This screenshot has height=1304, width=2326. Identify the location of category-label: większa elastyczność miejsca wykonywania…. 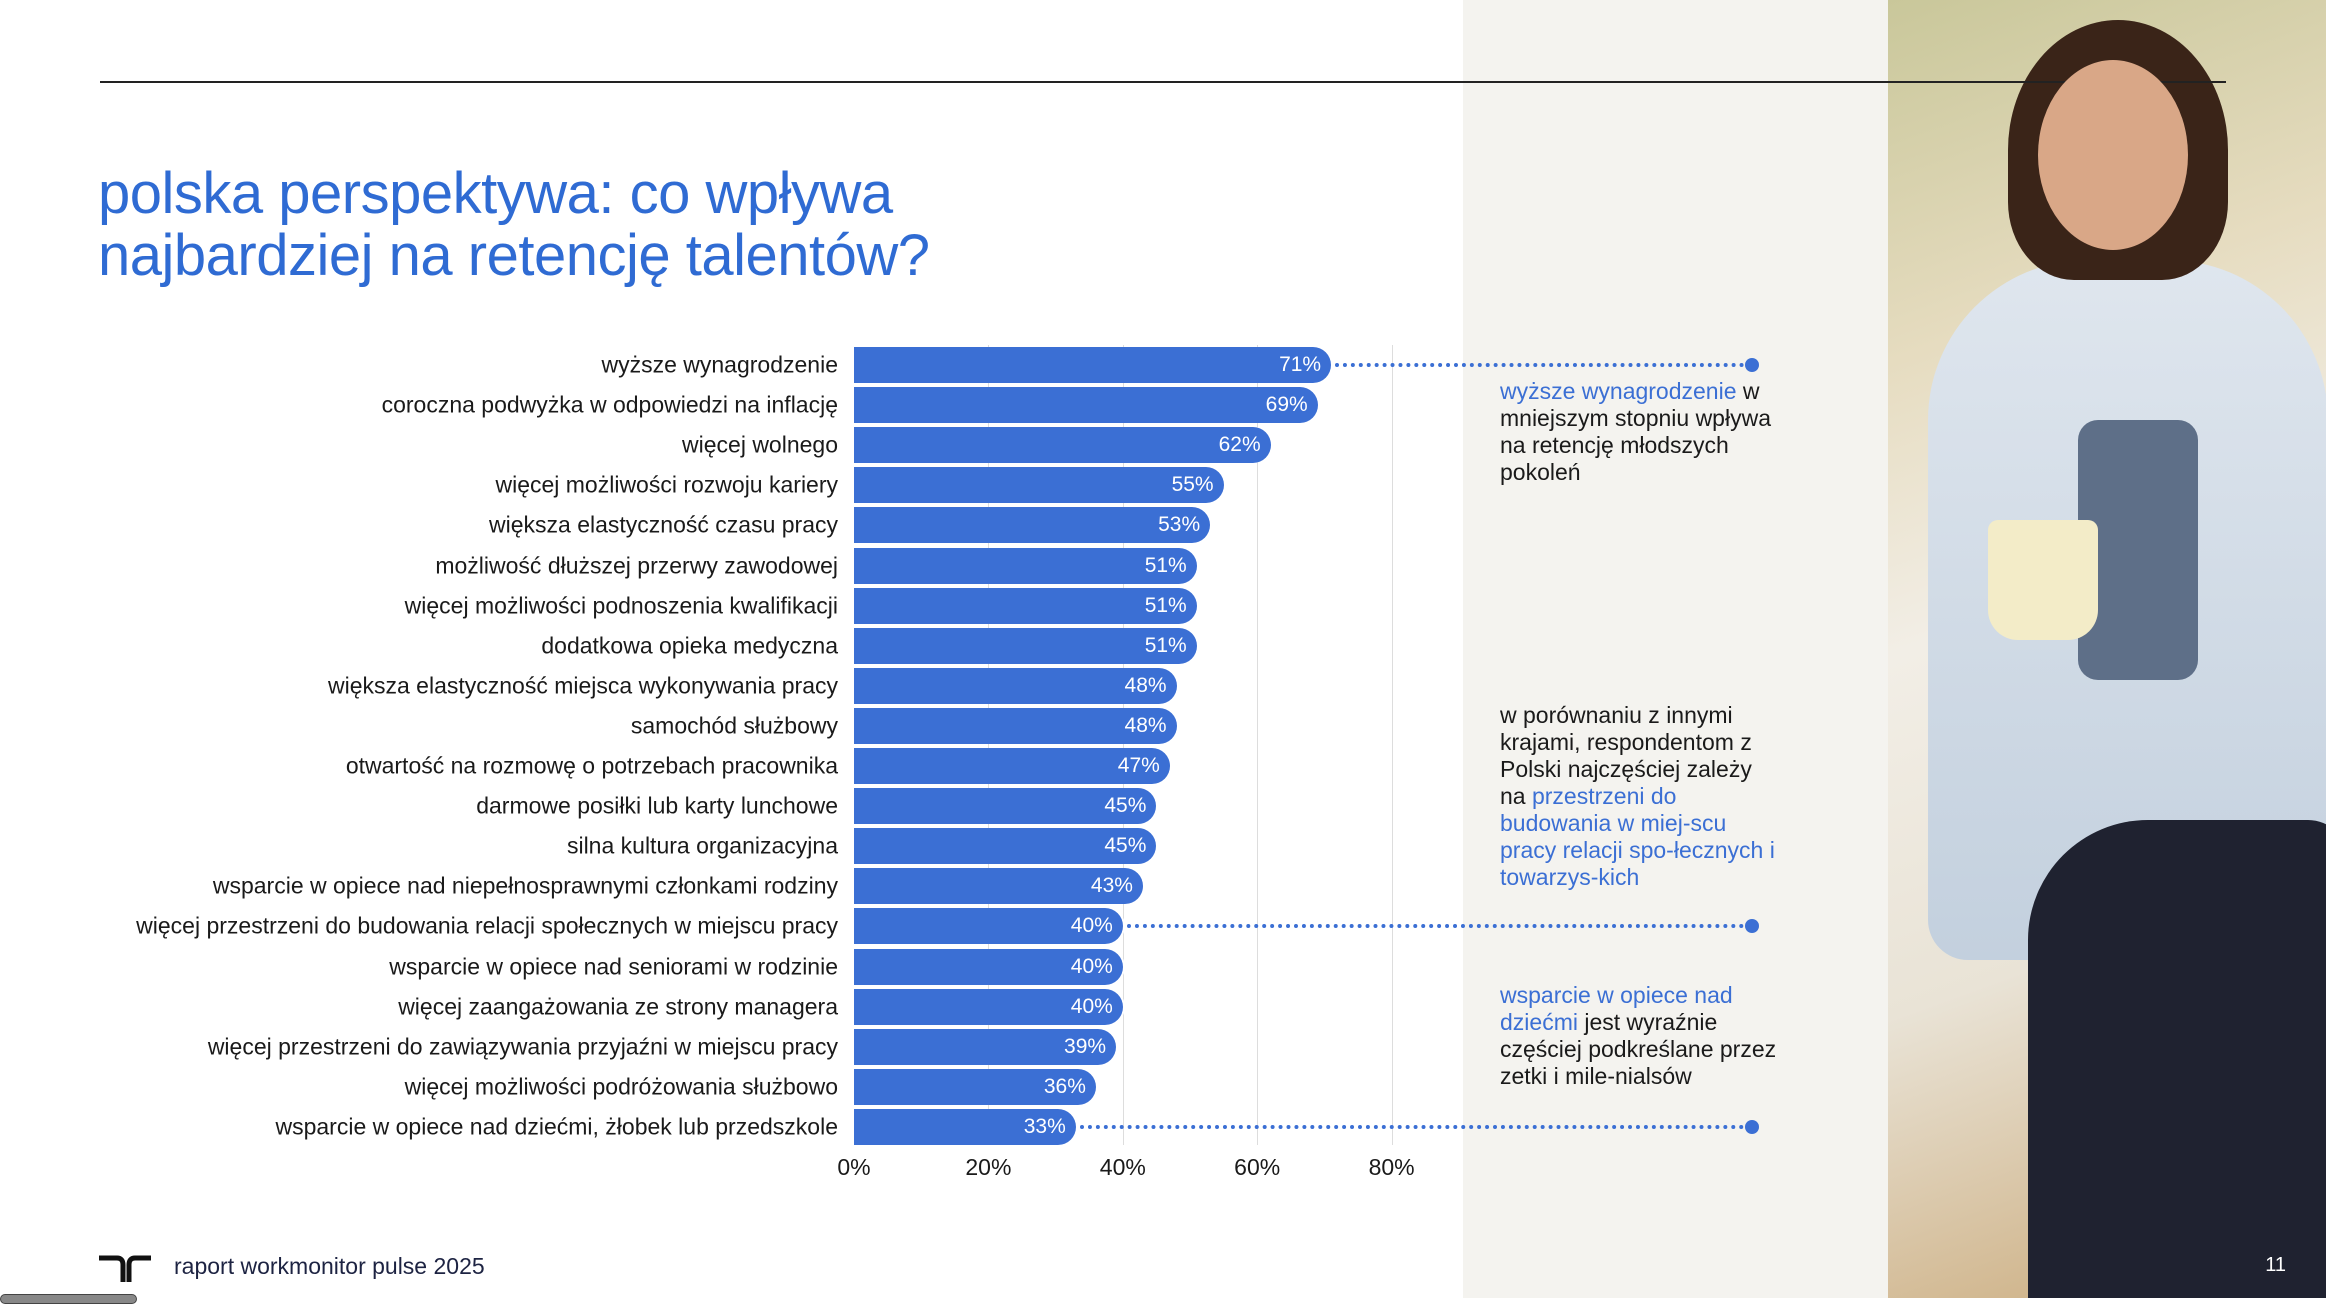
(582, 685).